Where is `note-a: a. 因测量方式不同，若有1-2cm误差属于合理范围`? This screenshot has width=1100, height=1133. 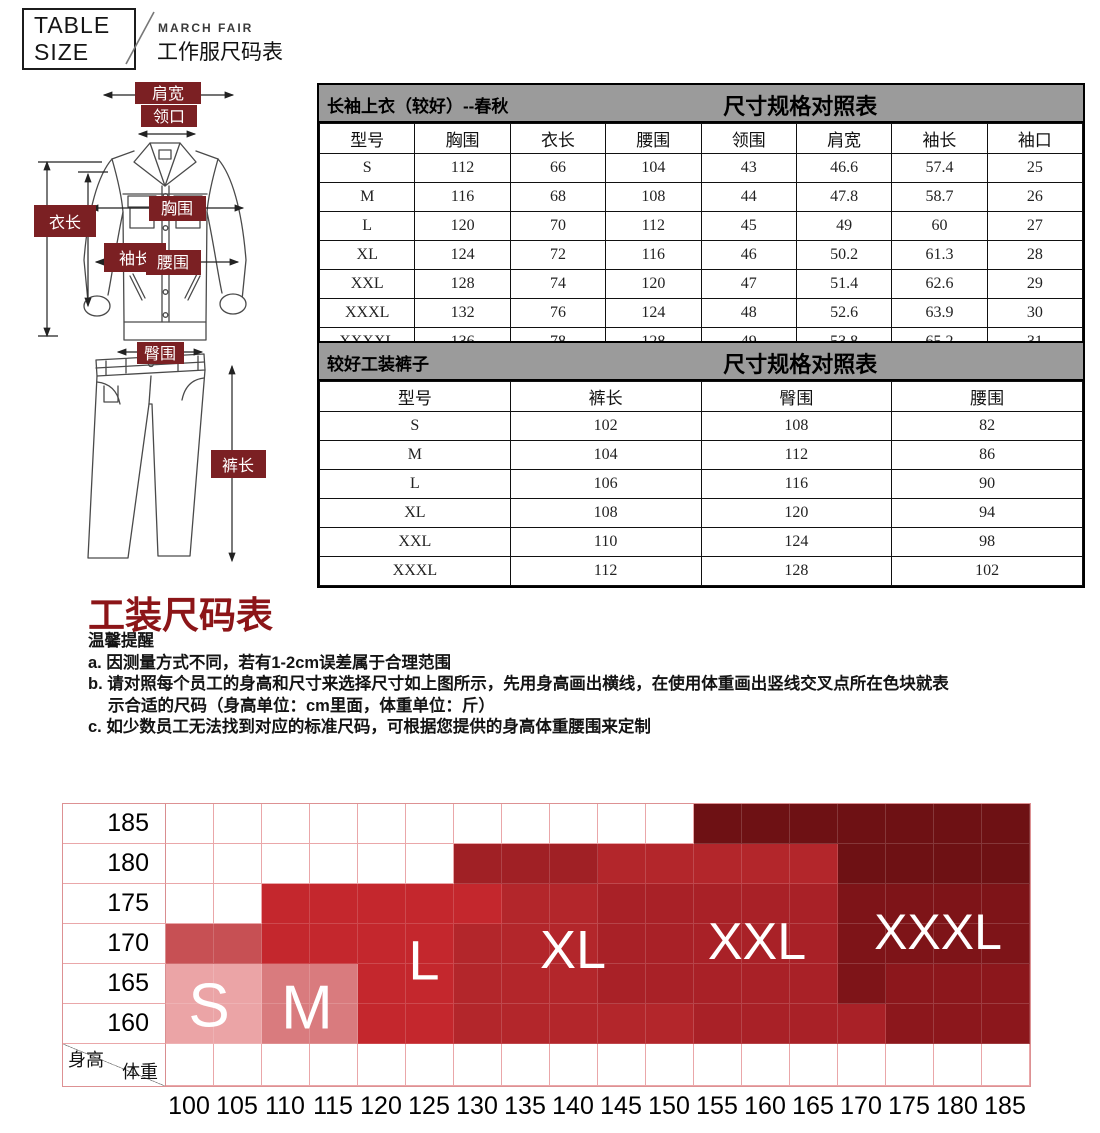 note-a: a. 因测量方式不同，若有1-2cm误差属于合理范围 is located at coordinates (270, 662).